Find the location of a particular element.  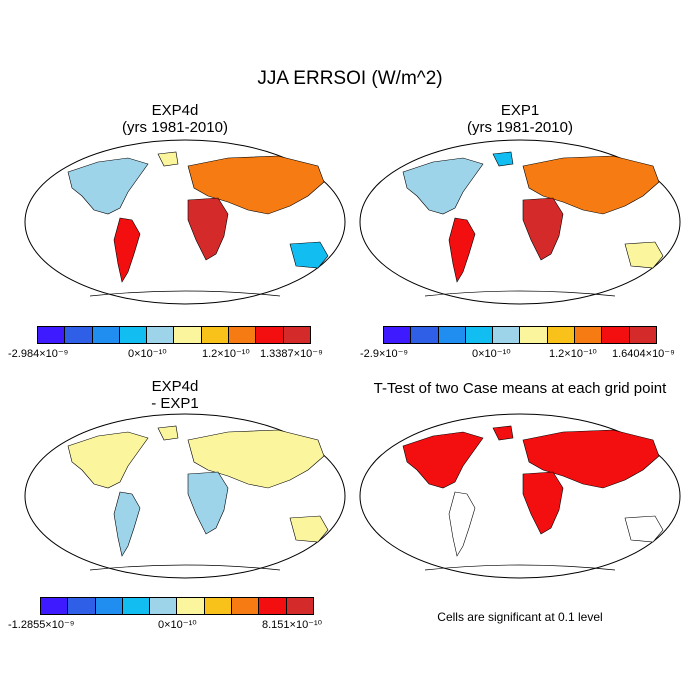

colorbar-label-max: 1.6404×10⁻⁹ is located at coordinates (643, 354).